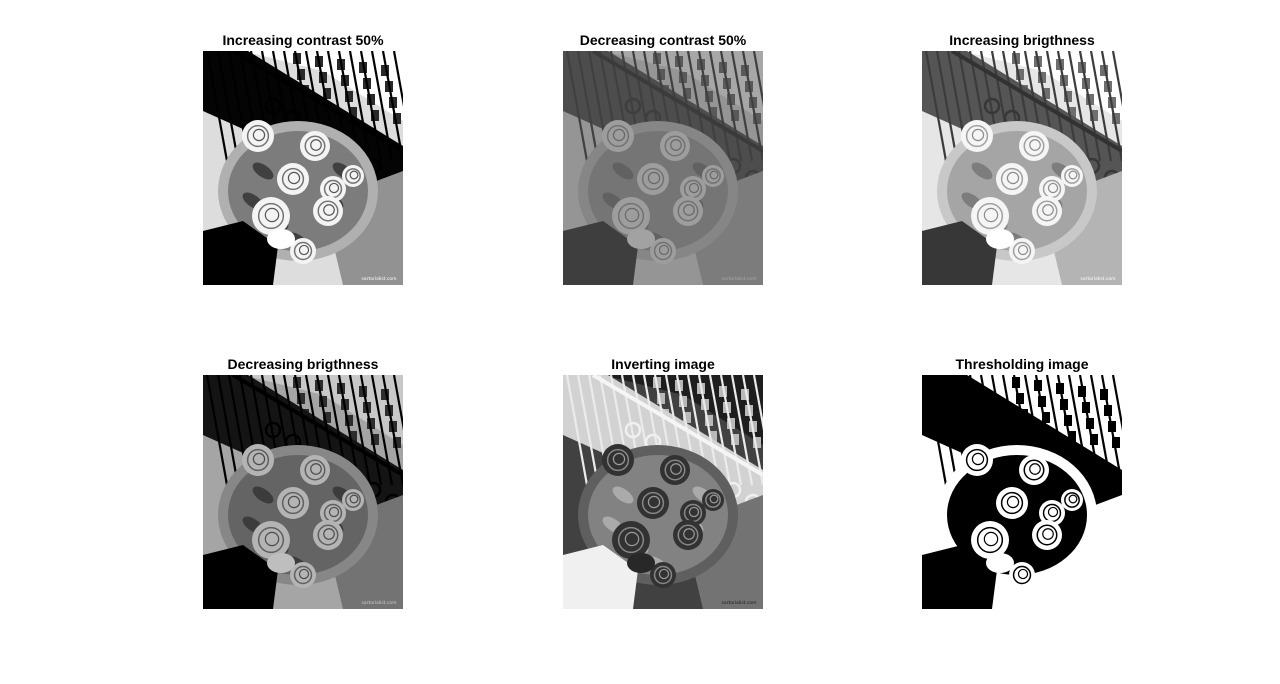 Image resolution: width=1280 pixels, height=684 pixels. Describe the element at coordinates (1022, 364) in the screenshot. I see `subplot-title: Thresholding image` at that location.